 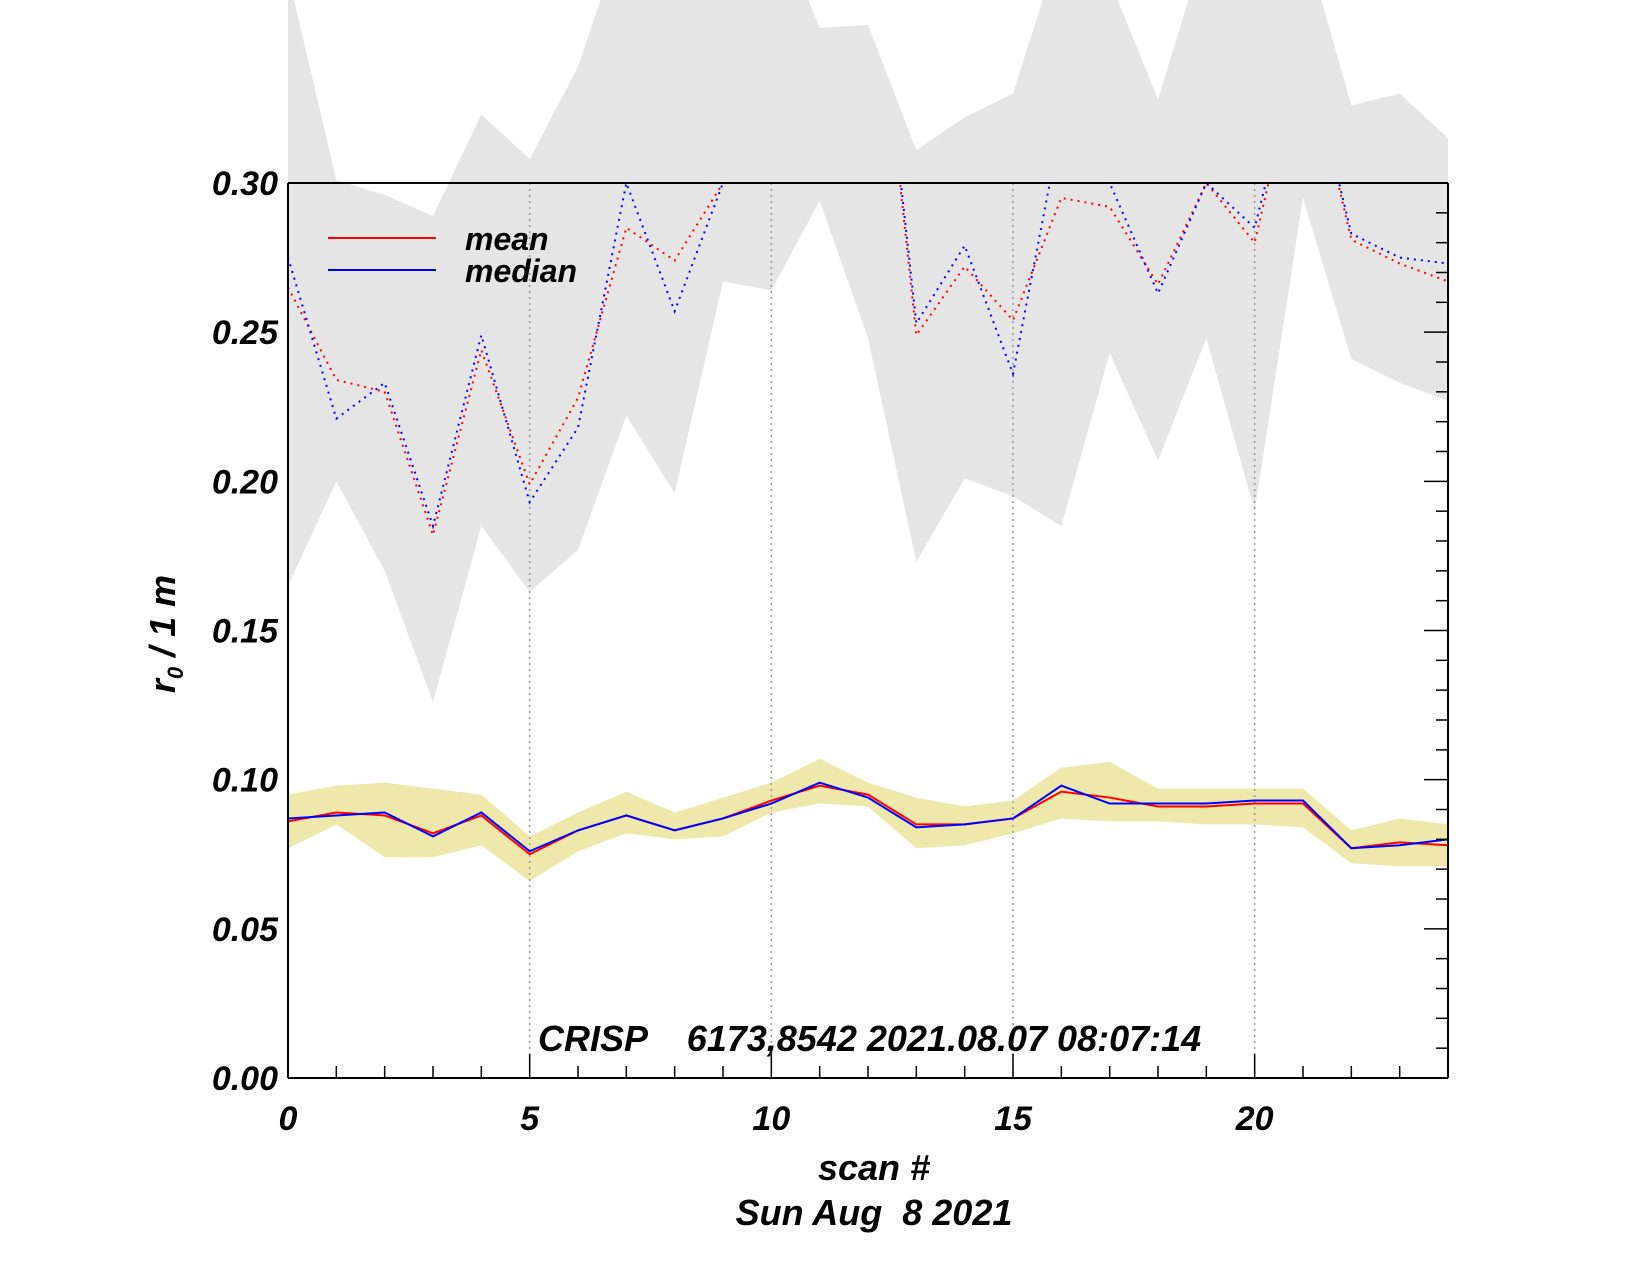 What do you see at coordinates (452, 255) in the screenshot?
I see `legend: mean median` at bounding box center [452, 255].